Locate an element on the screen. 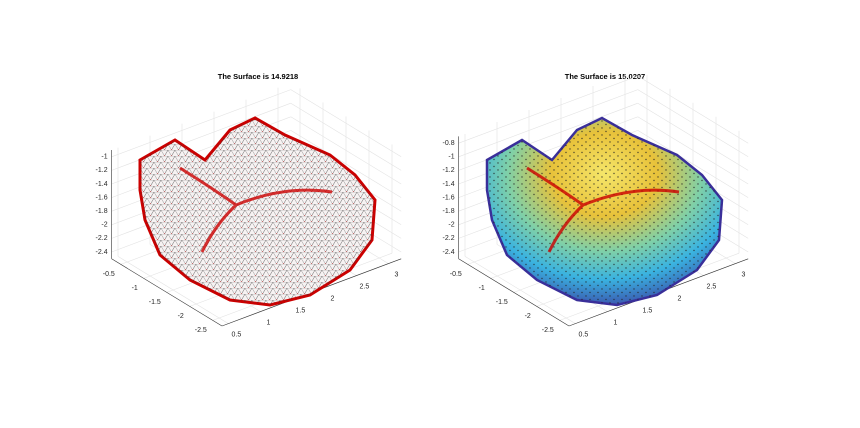  chart-title: The Surface is 14.9218 is located at coordinates (258, 76).